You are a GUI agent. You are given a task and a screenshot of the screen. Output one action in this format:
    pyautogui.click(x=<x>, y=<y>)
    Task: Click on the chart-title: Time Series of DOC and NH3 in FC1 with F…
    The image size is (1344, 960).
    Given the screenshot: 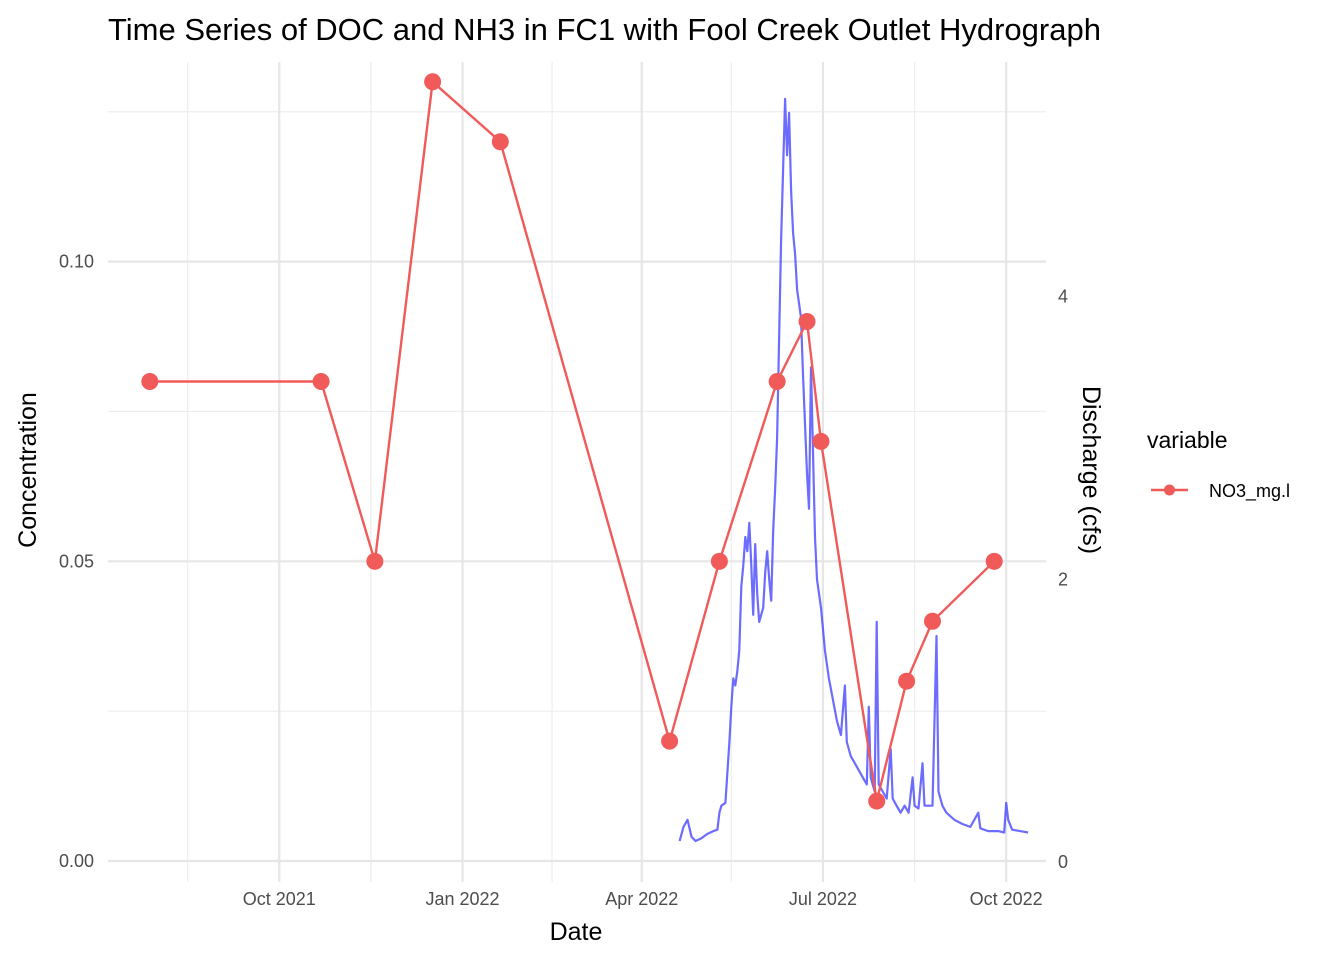 What is the action you would take?
    pyautogui.click(x=604, y=29)
    